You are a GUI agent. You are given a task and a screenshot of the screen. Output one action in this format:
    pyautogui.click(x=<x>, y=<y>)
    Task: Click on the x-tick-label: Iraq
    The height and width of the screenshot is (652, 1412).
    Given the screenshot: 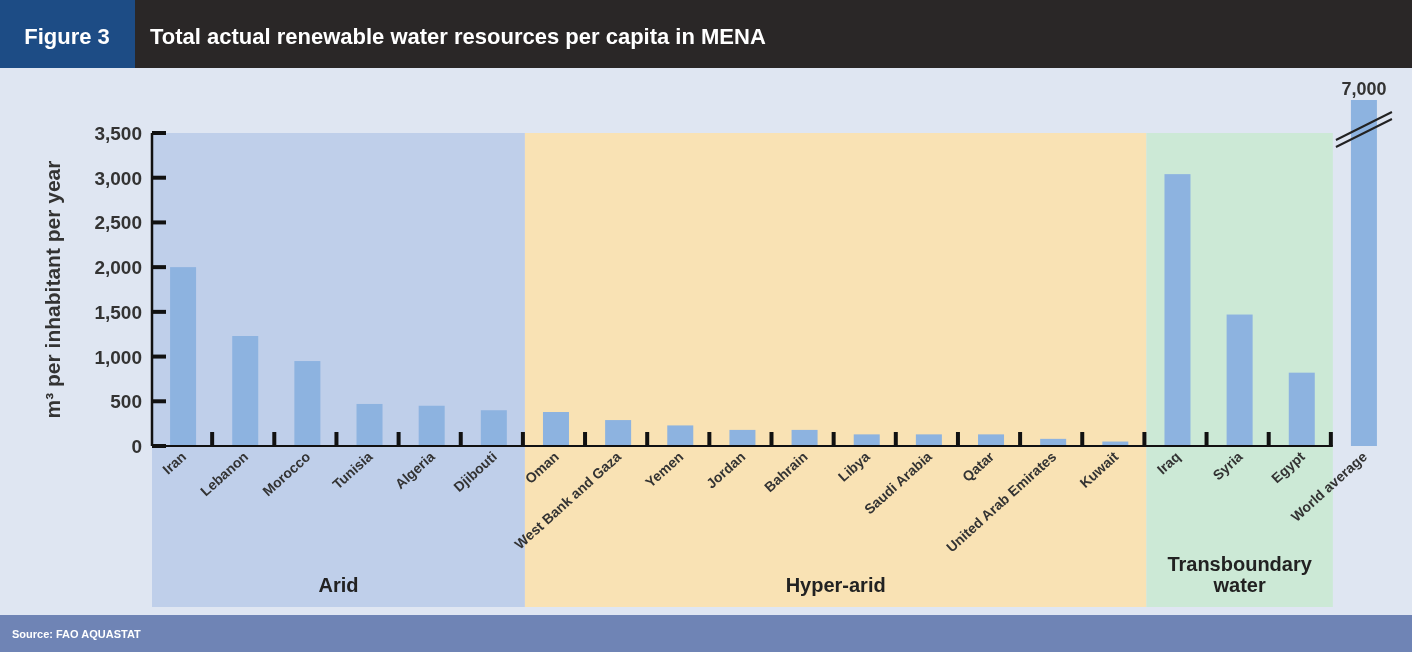 What is the action you would take?
    pyautogui.click(x=1168, y=463)
    